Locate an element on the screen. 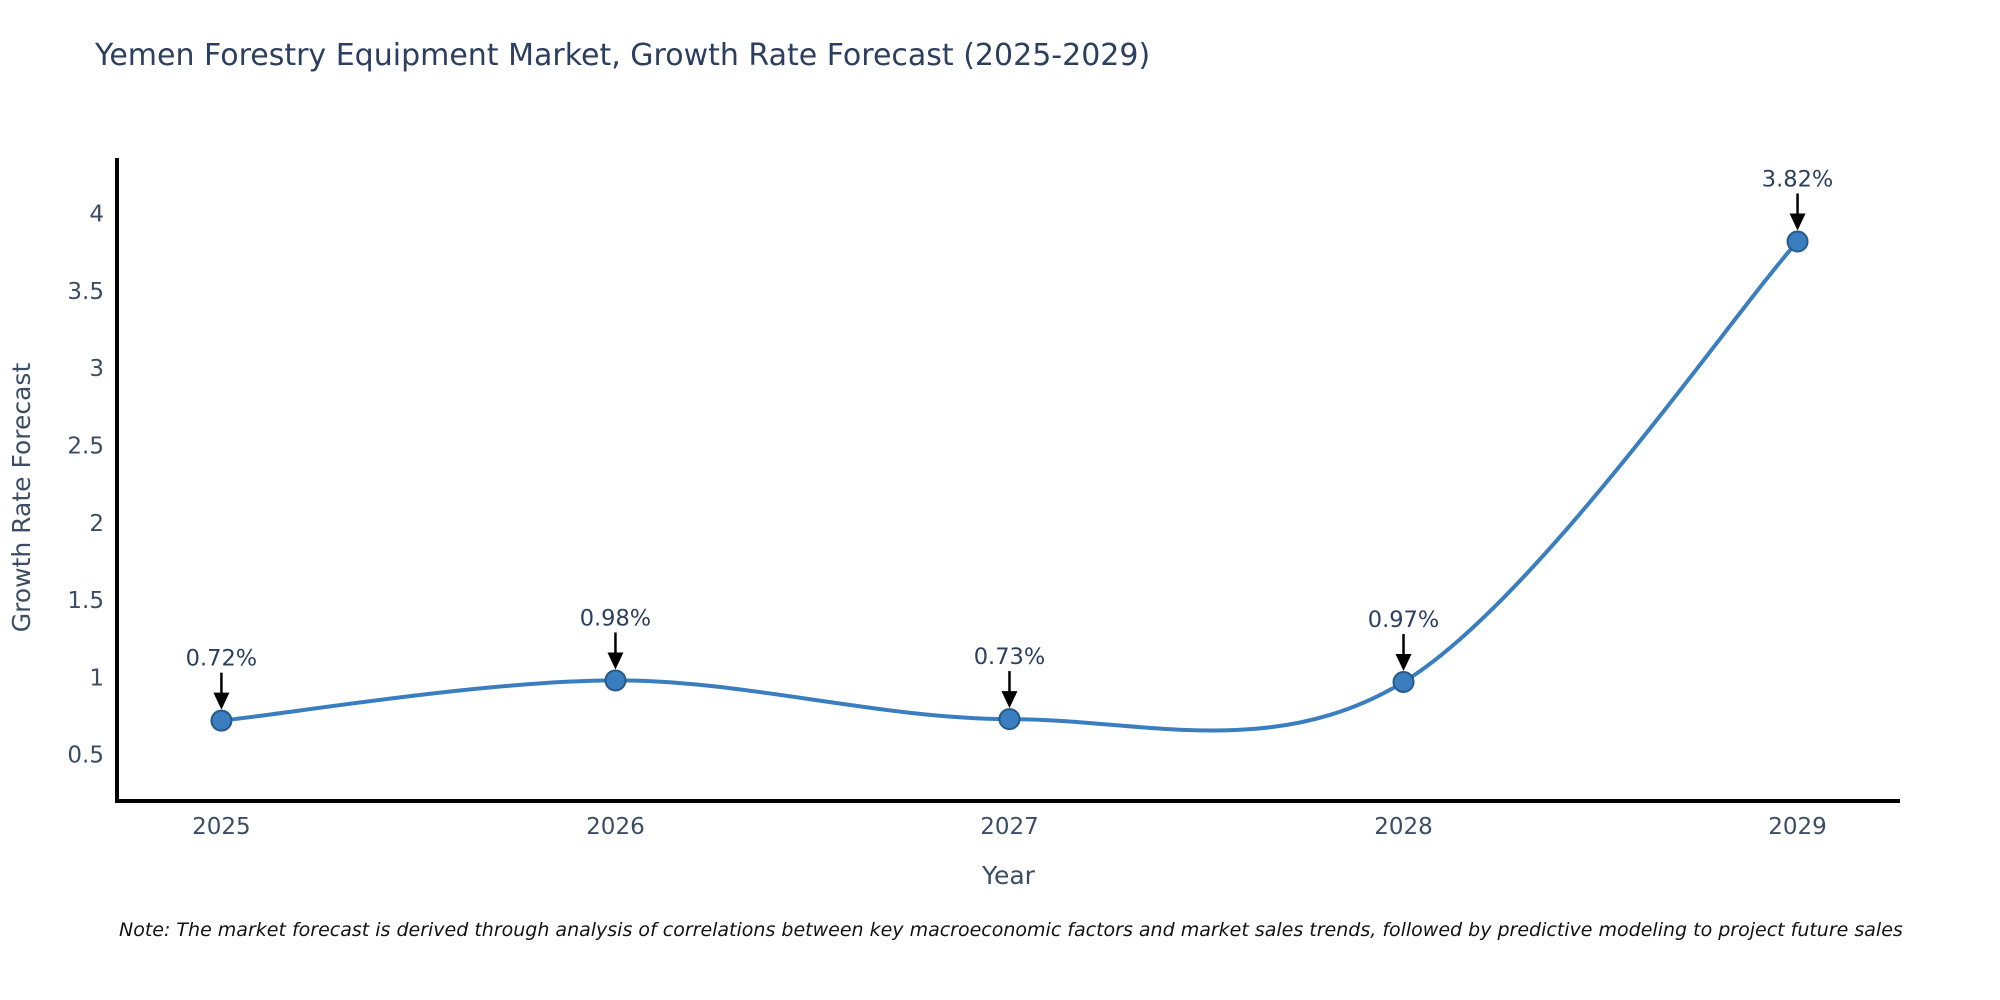  x-tick-label: 2029 is located at coordinates (1797, 827).